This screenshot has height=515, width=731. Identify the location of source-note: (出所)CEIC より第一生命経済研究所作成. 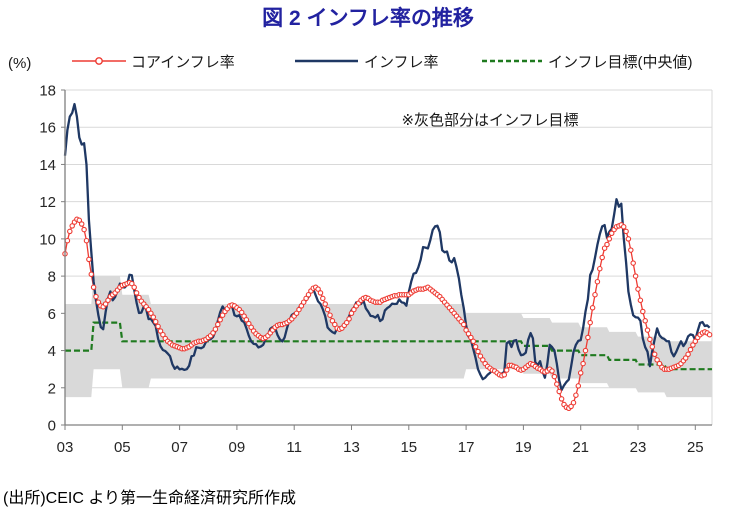
(149, 498).